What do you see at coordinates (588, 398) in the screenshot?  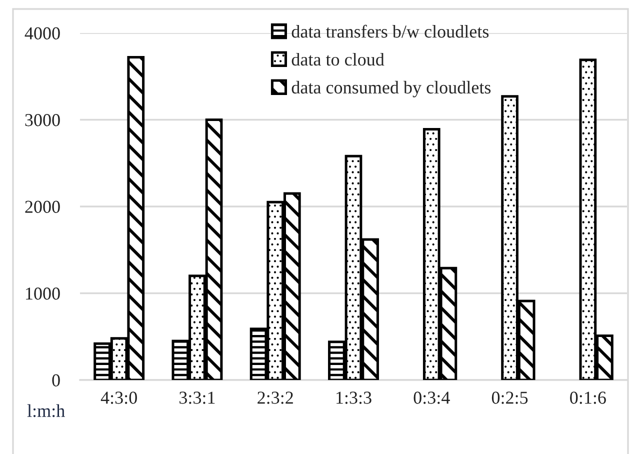 I see `x-tick-label: 0:1:6` at bounding box center [588, 398].